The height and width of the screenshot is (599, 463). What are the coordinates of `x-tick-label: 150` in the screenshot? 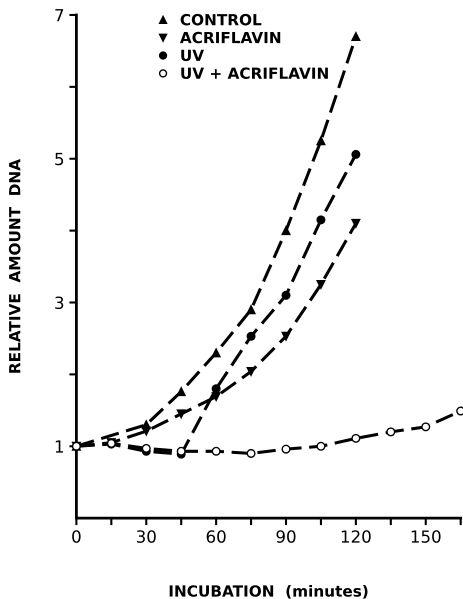 It's located at (426, 536).